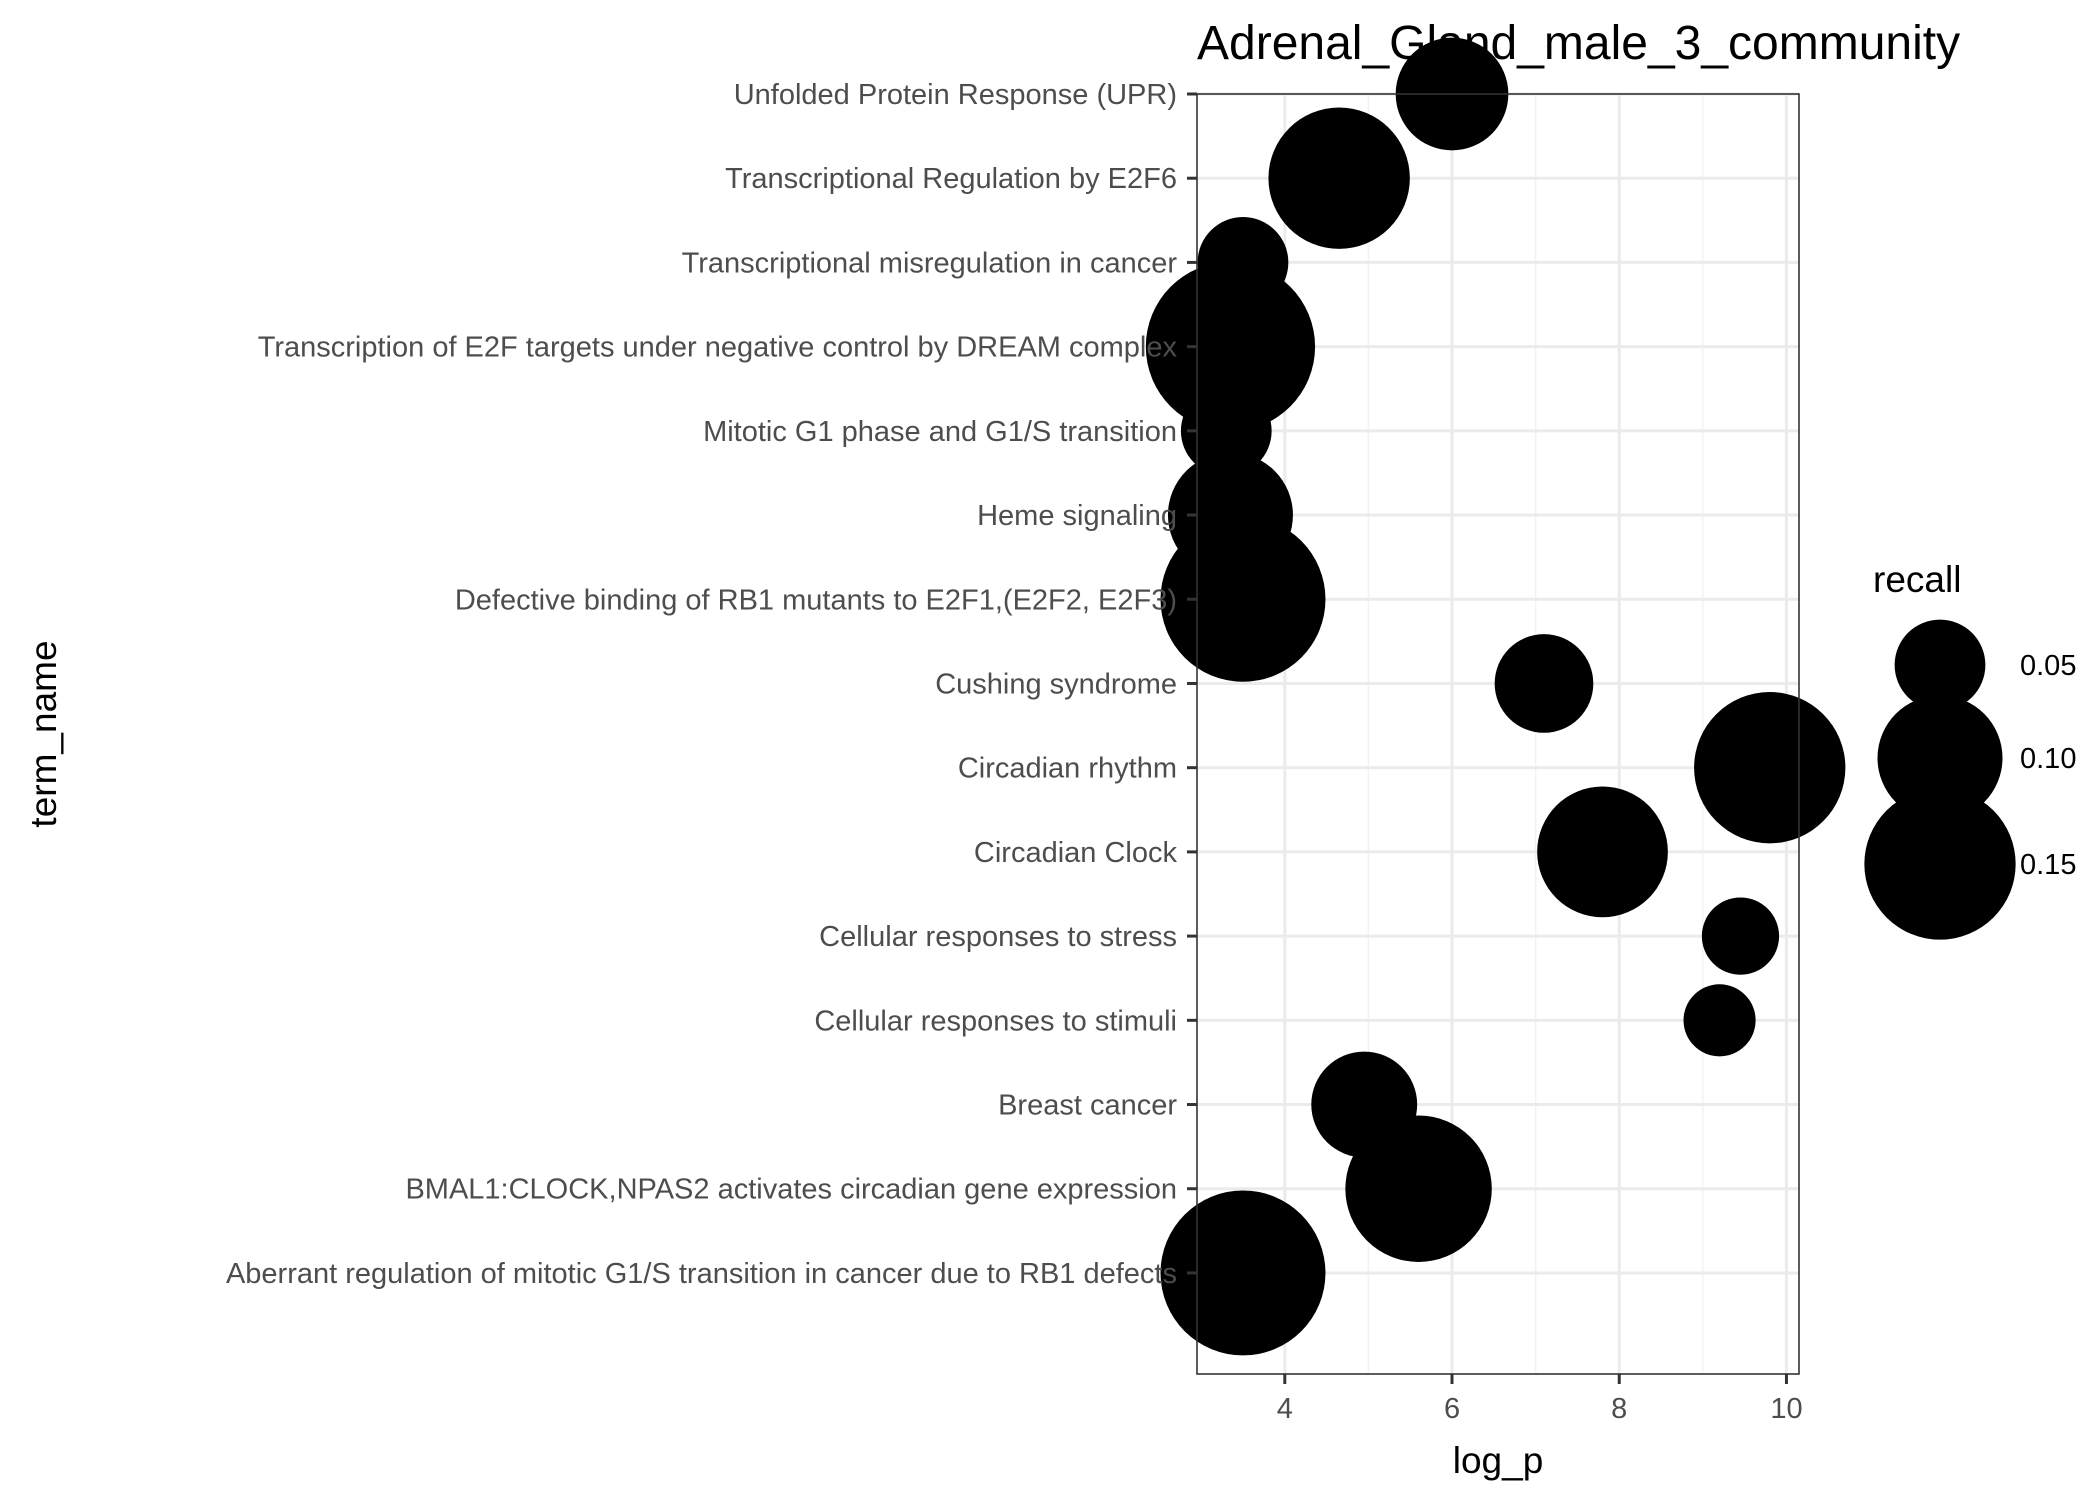  I want to click on x-tick-label: 8, so click(1619, 1409).